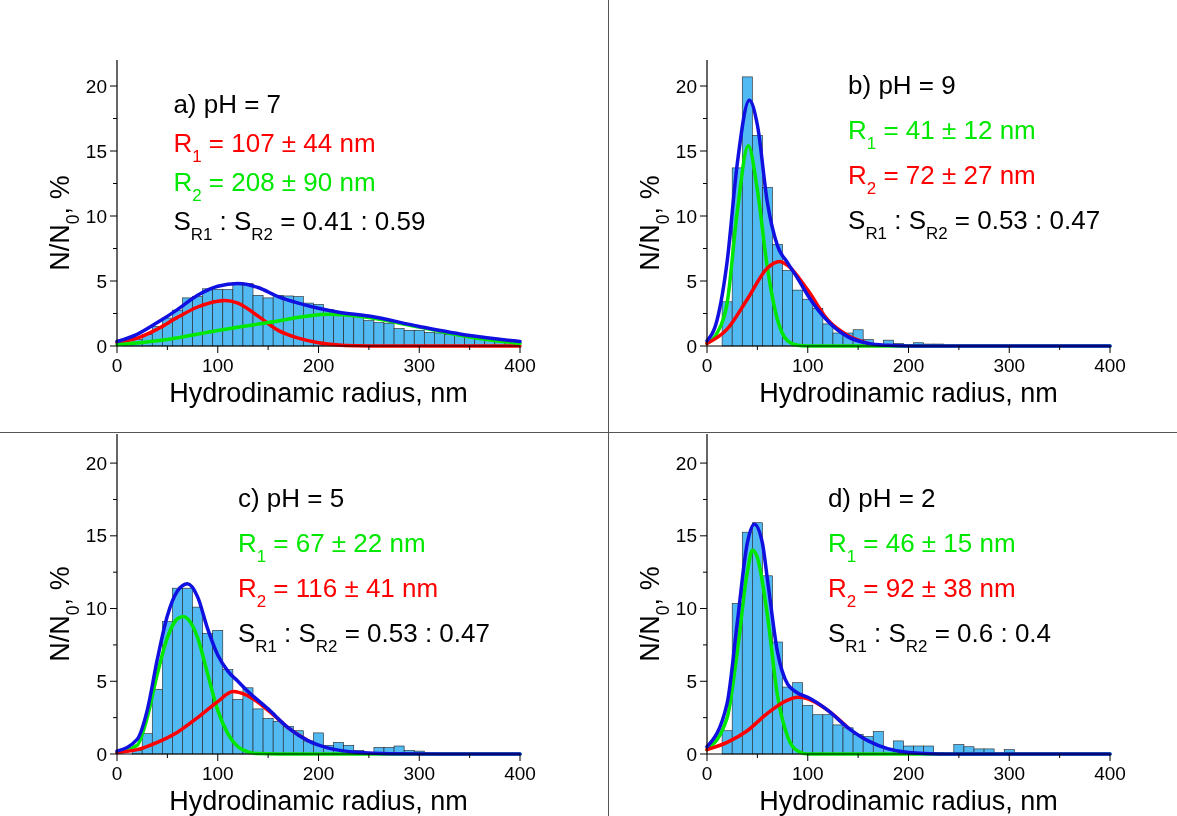  Describe the element at coordinates (299, 225) in the screenshot. I see `annotation: S$_{R1}$ : S$_{R2}$ = 0.41 : 0.59` at that location.